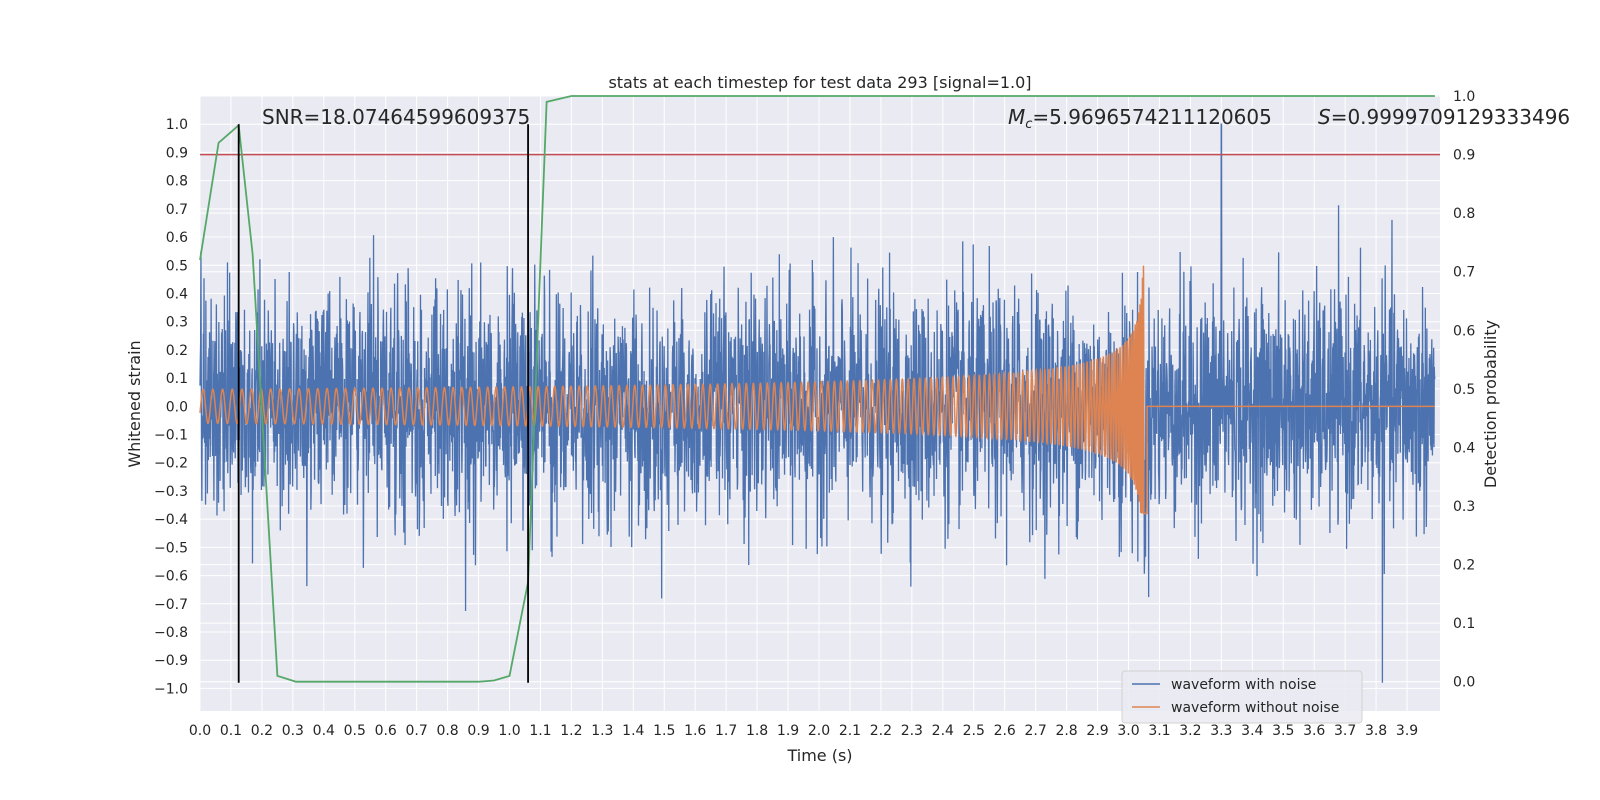 This screenshot has width=1600, height=800. What do you see at coordinates (1221, 731) in the screenshot?
I see `x-tick-label: 3.3` at bounding box center [1221, 731].